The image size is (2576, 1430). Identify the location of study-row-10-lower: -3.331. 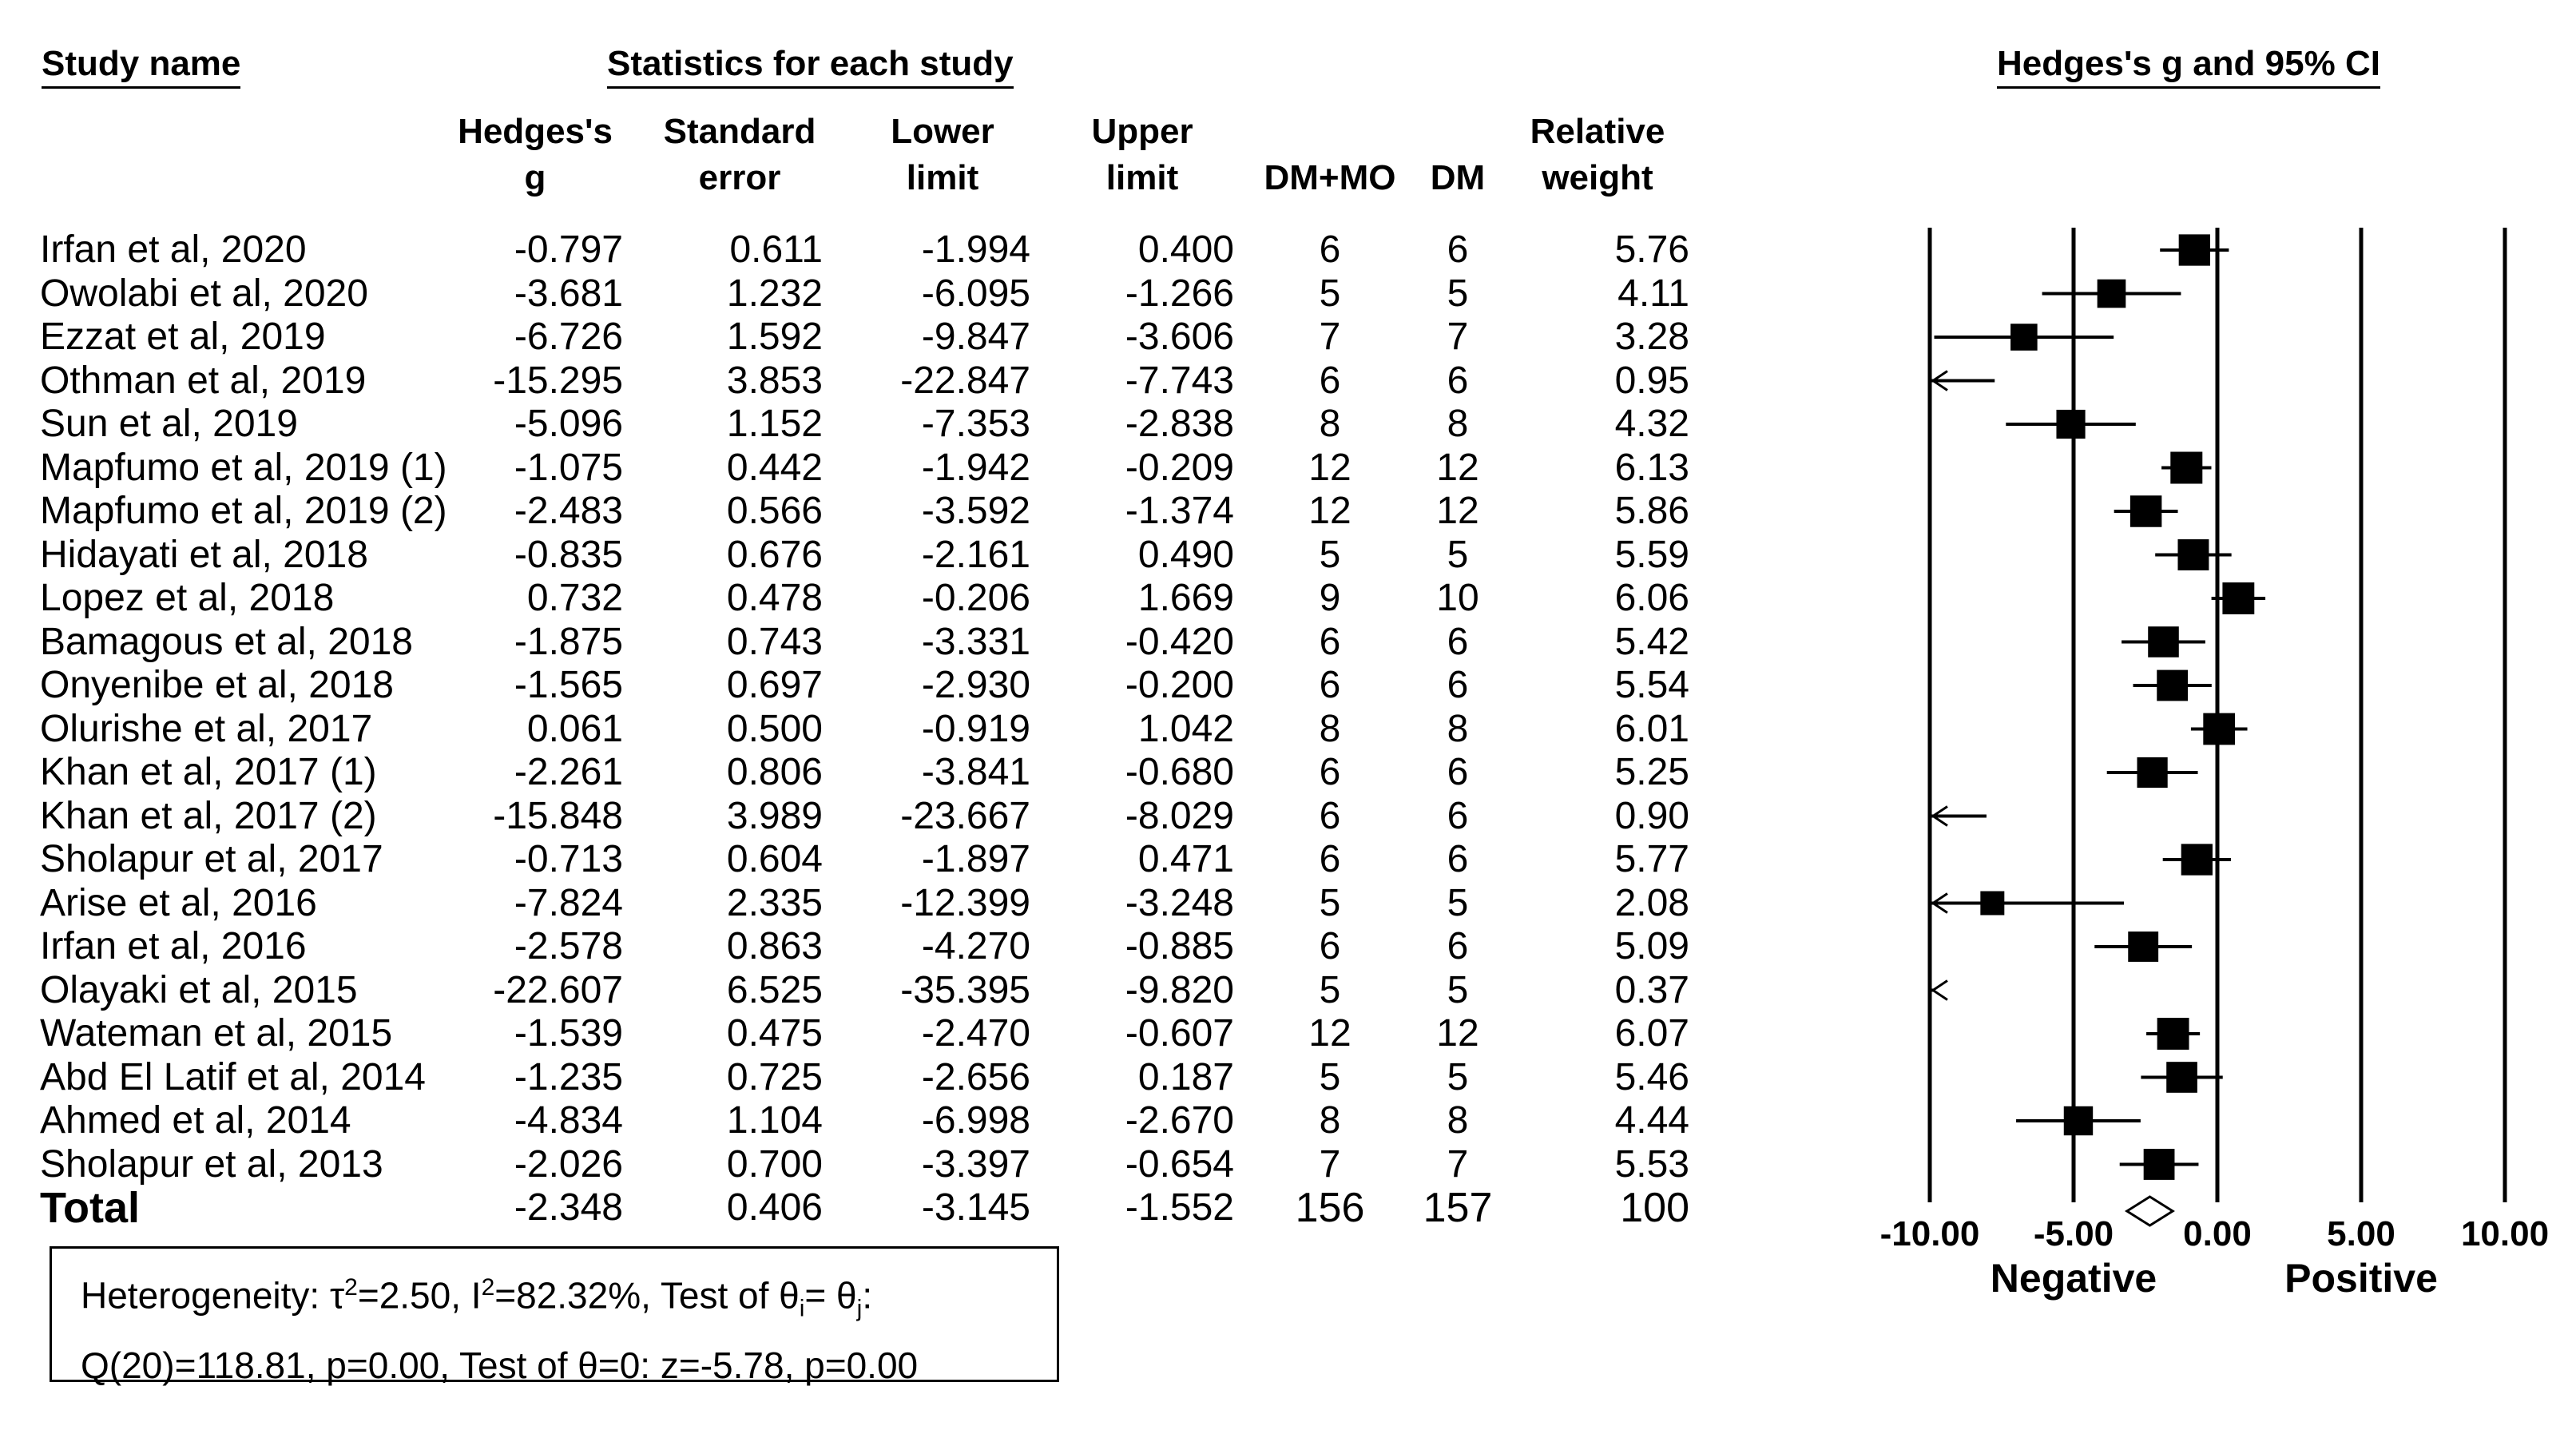
(976, 641).